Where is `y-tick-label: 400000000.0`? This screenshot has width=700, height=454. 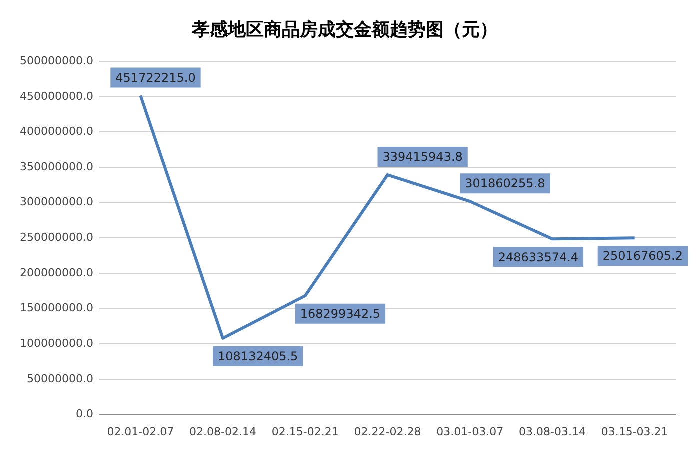 y-tick-label: 400000000.0 is located at coordinates (57, 131).